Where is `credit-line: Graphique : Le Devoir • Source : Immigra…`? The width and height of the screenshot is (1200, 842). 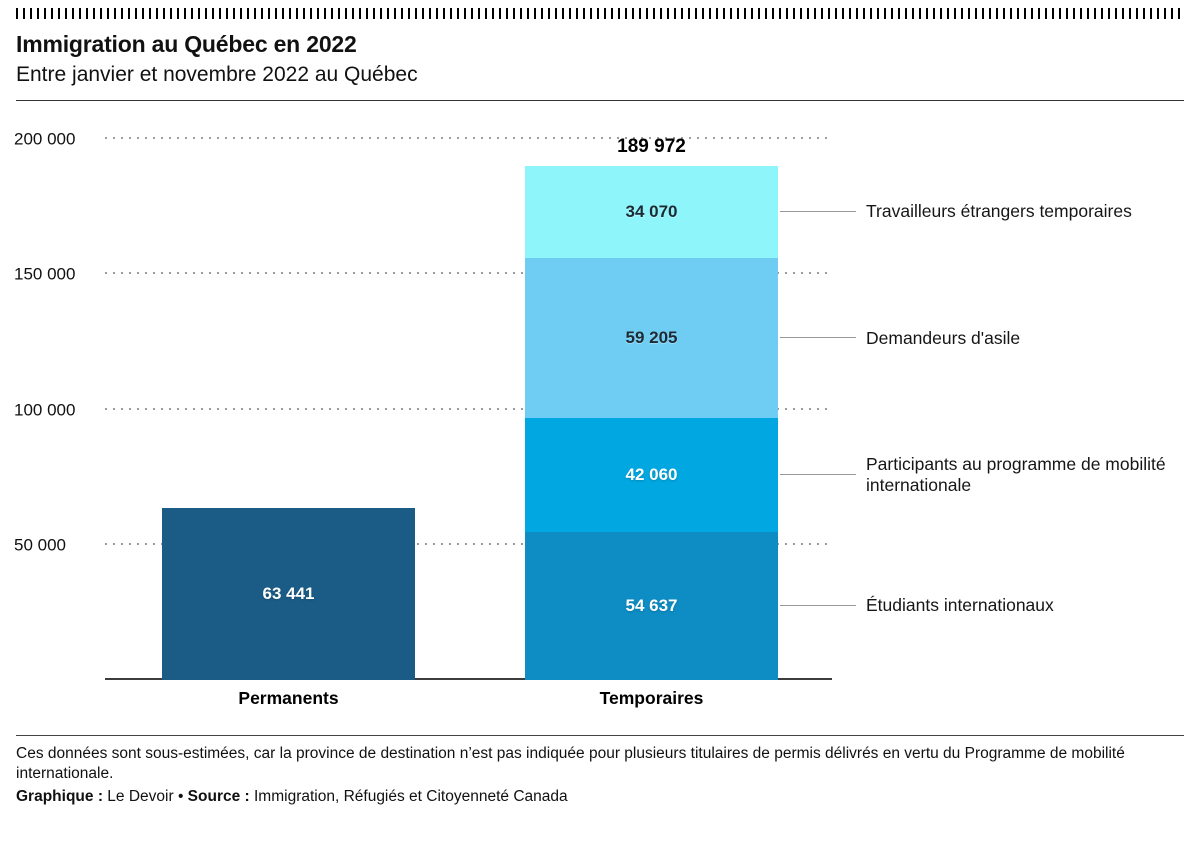 credit-line: Graphique : Le Devoir • Source : Immigra… is located at coordinates (600, 797).